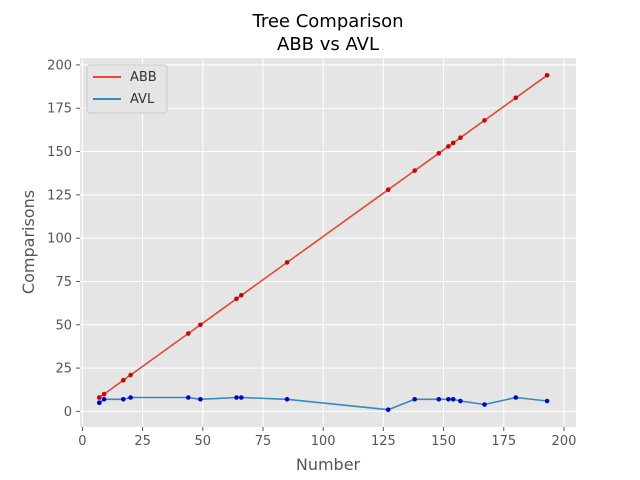 This screenshot has height=480, width=640. Describe the element at coordinates (59, 65) in the screenshot. I see `y-tick-label: 200` at that location.